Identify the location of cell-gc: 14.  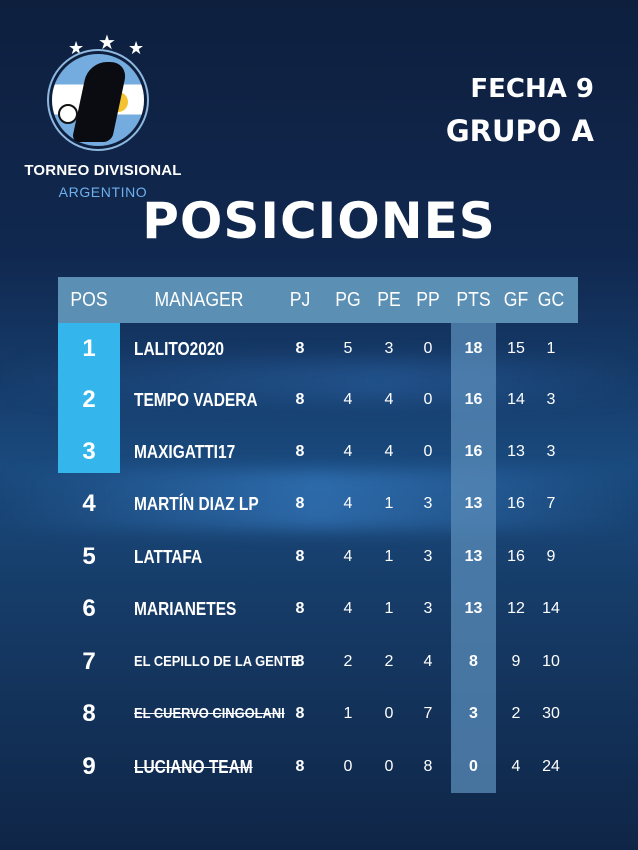
(551, 608).